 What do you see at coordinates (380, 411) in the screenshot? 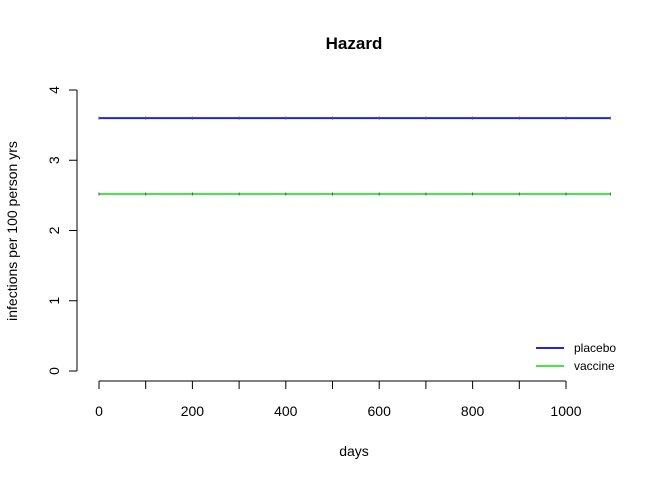
I see `x-tick-label: 600` at bounding box center [380, 411].